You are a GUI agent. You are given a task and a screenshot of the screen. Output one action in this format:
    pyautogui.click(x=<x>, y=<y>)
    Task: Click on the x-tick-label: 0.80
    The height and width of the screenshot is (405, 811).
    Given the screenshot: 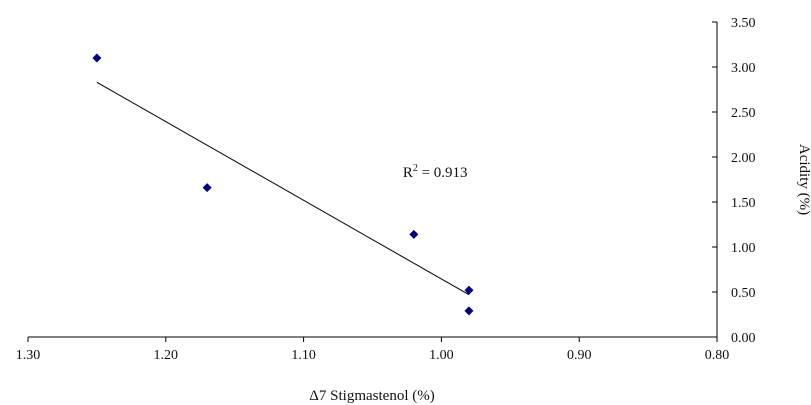 What is the action you would take?
    pyautogui.click(x=717, y=355)
    